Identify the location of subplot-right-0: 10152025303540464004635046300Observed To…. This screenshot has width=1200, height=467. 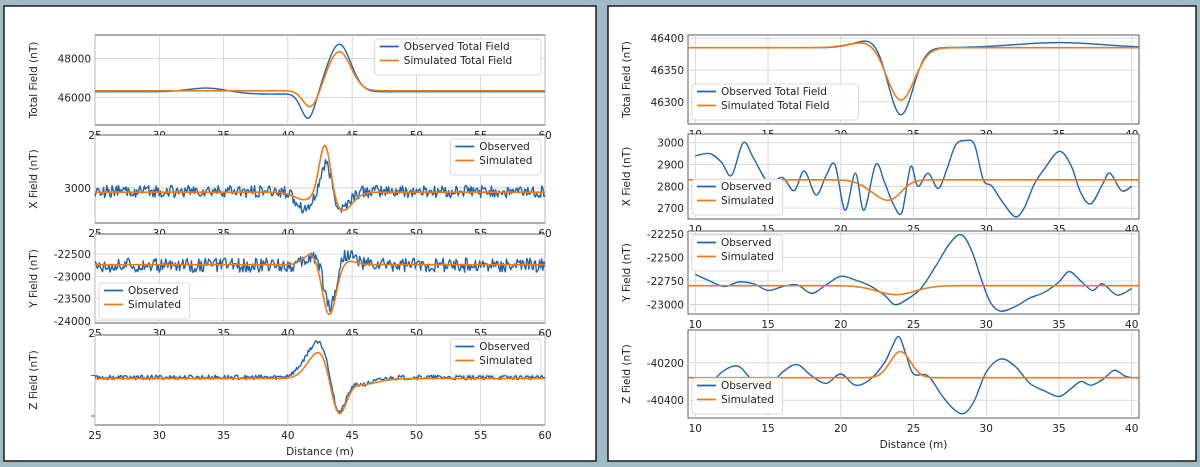
(880, 87).